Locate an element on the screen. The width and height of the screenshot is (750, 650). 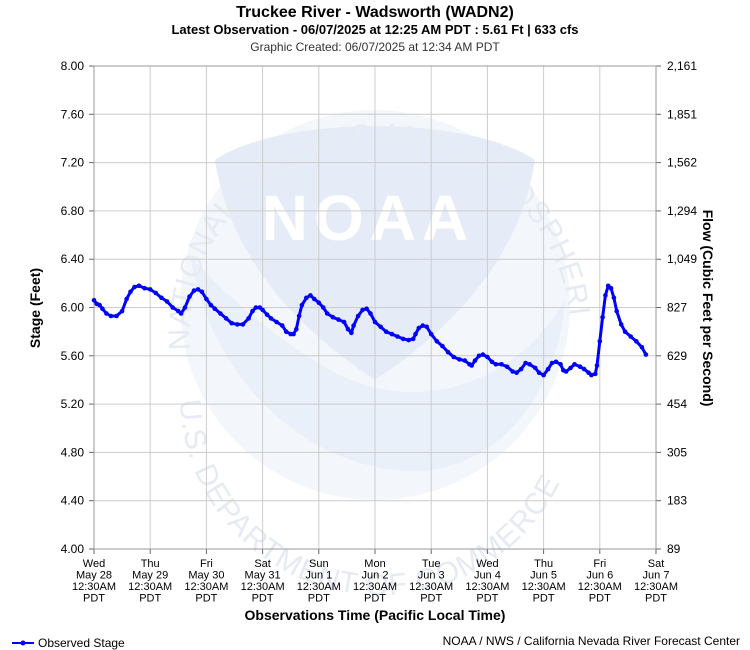
x-tick-label: Sun Jun 1 12:30AM PDT is located at coordinates (319, 581).